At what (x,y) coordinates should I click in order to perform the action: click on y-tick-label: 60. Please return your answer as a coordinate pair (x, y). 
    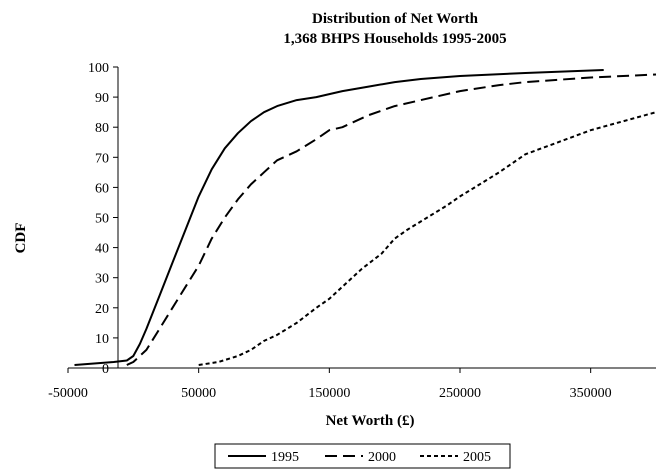
    Looking at the image, I should click on (102, 188).